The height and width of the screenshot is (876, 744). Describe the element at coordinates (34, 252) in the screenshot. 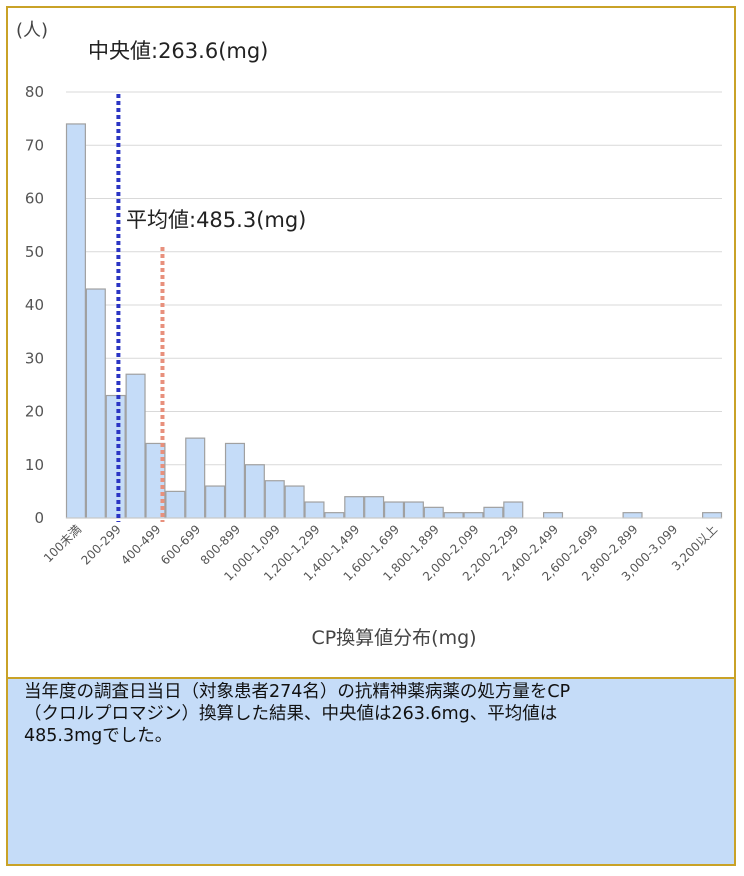

I see `y-tick-label: 50` at that location.